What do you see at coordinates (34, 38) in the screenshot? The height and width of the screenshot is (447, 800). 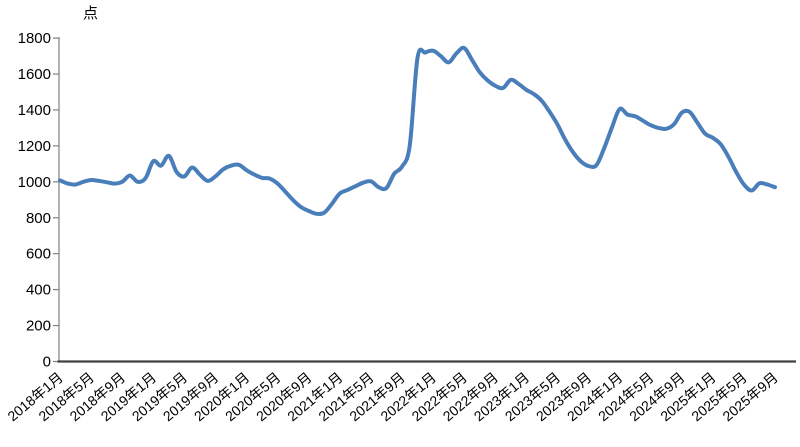 I see `y-tick-label: 1800` at bounding box center [34, 38].